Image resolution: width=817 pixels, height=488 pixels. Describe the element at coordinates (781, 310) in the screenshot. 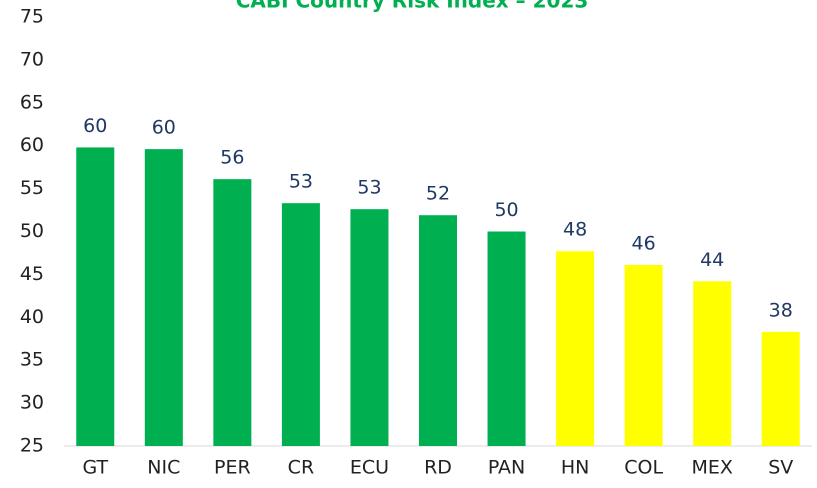

I see `value-label: 38` at that location.